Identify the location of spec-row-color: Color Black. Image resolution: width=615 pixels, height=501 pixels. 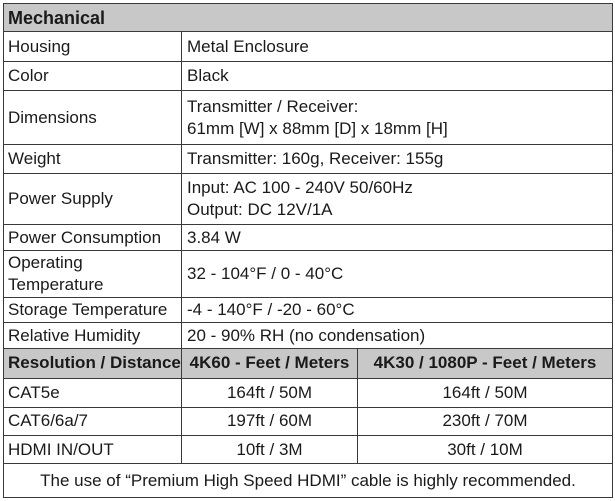
(308, 76).